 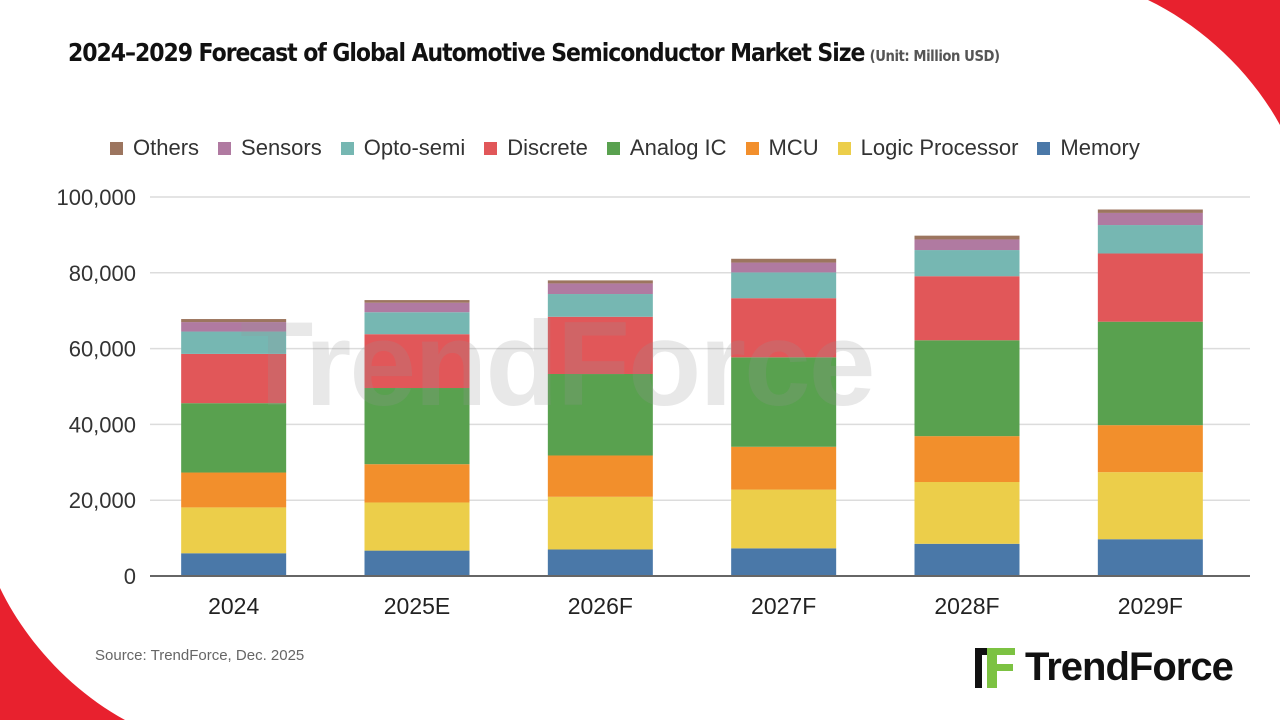 I want to click on y-tick-label: 60,000, so click(x=102, y=349).